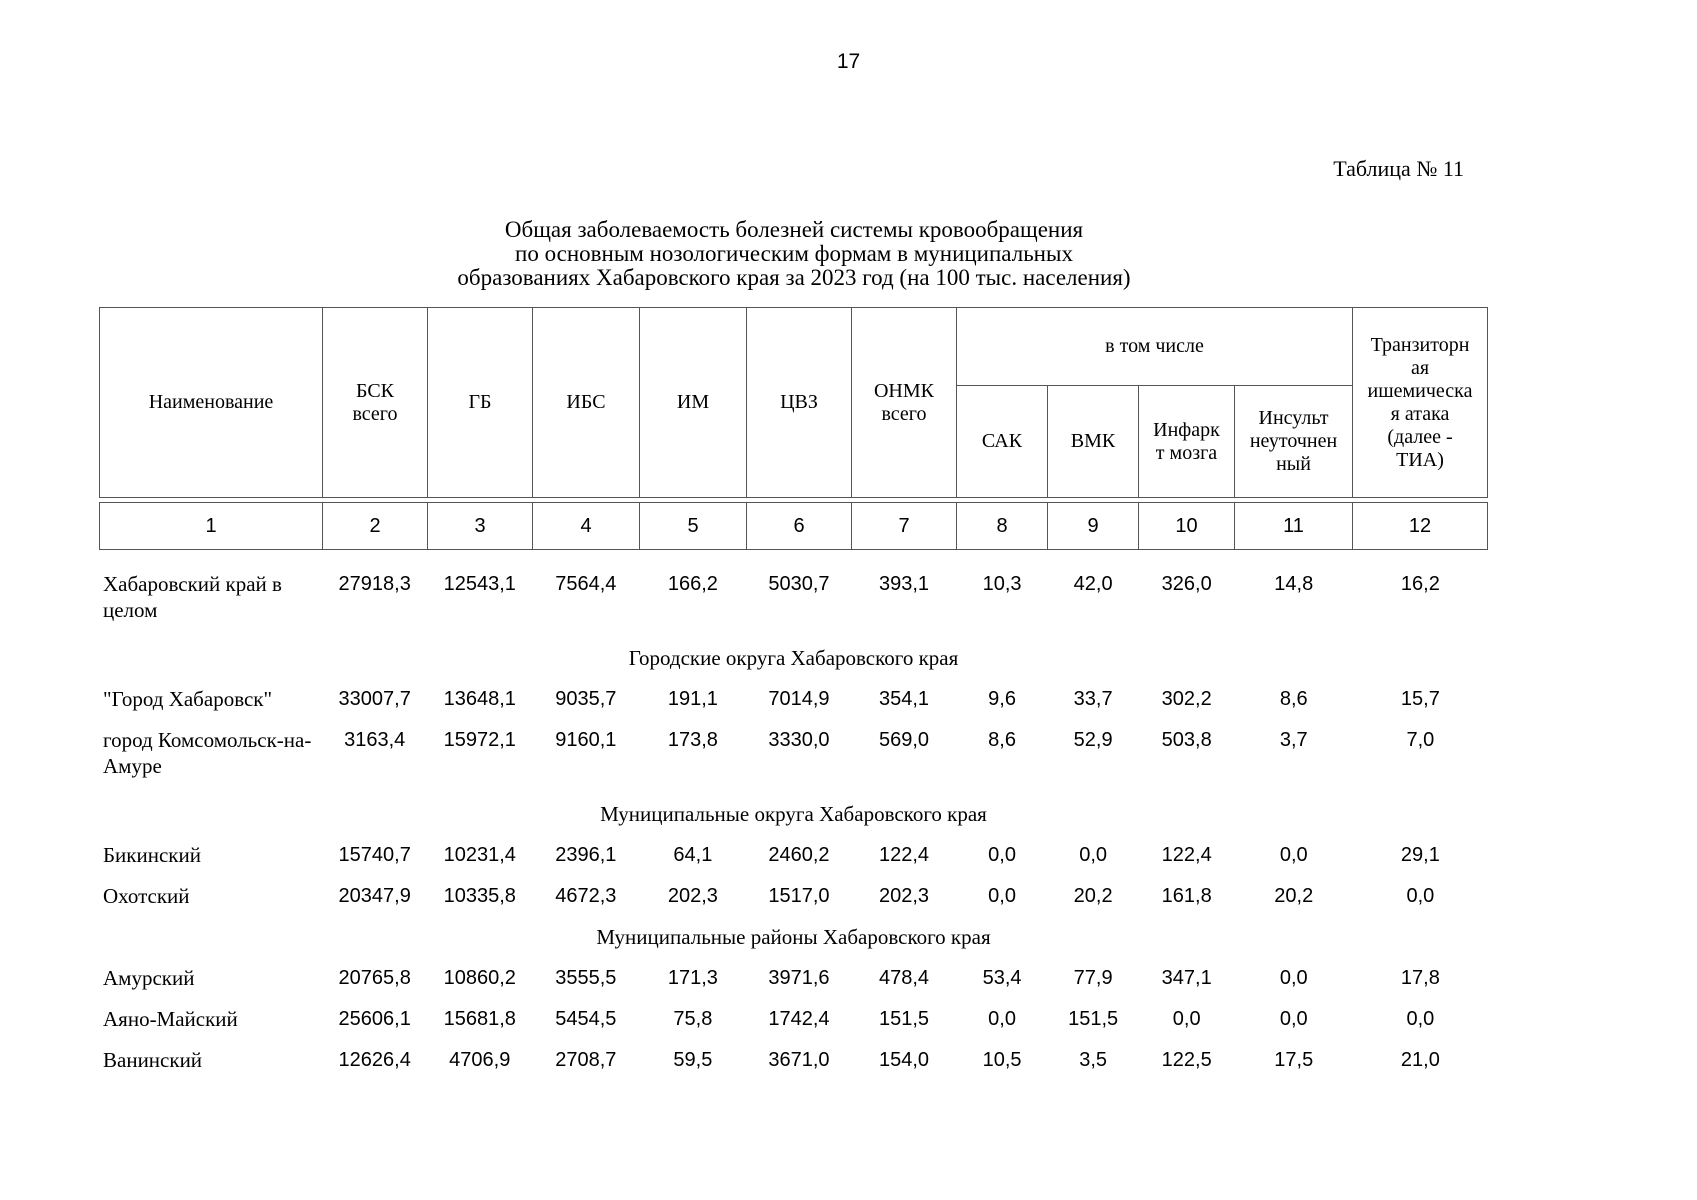  What do you see at coordinates (479, 1019) in the screenshot?
I see `data-cell: 15681,8` at bounding box center [479, 1019].